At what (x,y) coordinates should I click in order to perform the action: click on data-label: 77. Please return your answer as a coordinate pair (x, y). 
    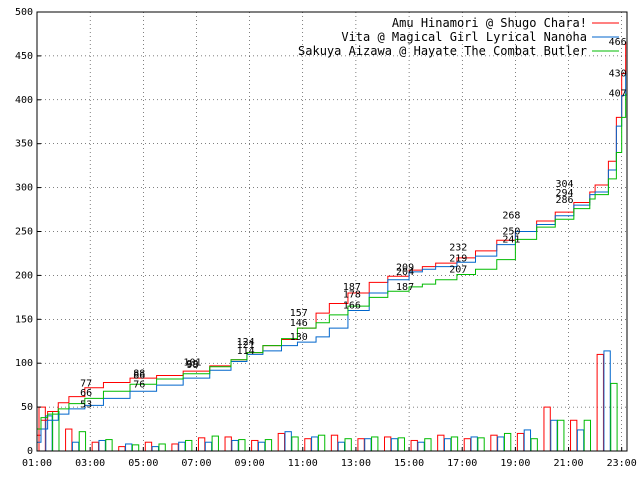
    Looking at the image, I should click on (86, 383).